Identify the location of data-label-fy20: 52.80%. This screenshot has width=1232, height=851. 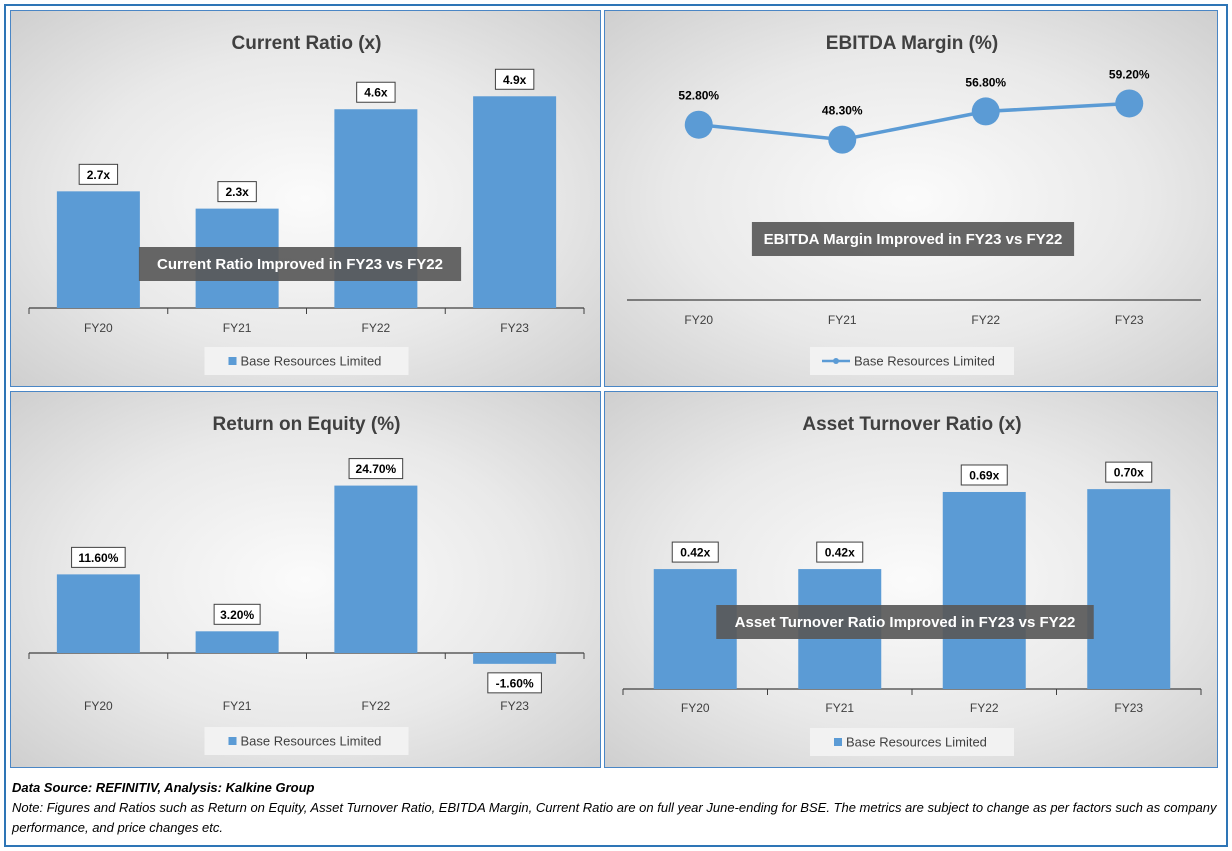
(698, 96).